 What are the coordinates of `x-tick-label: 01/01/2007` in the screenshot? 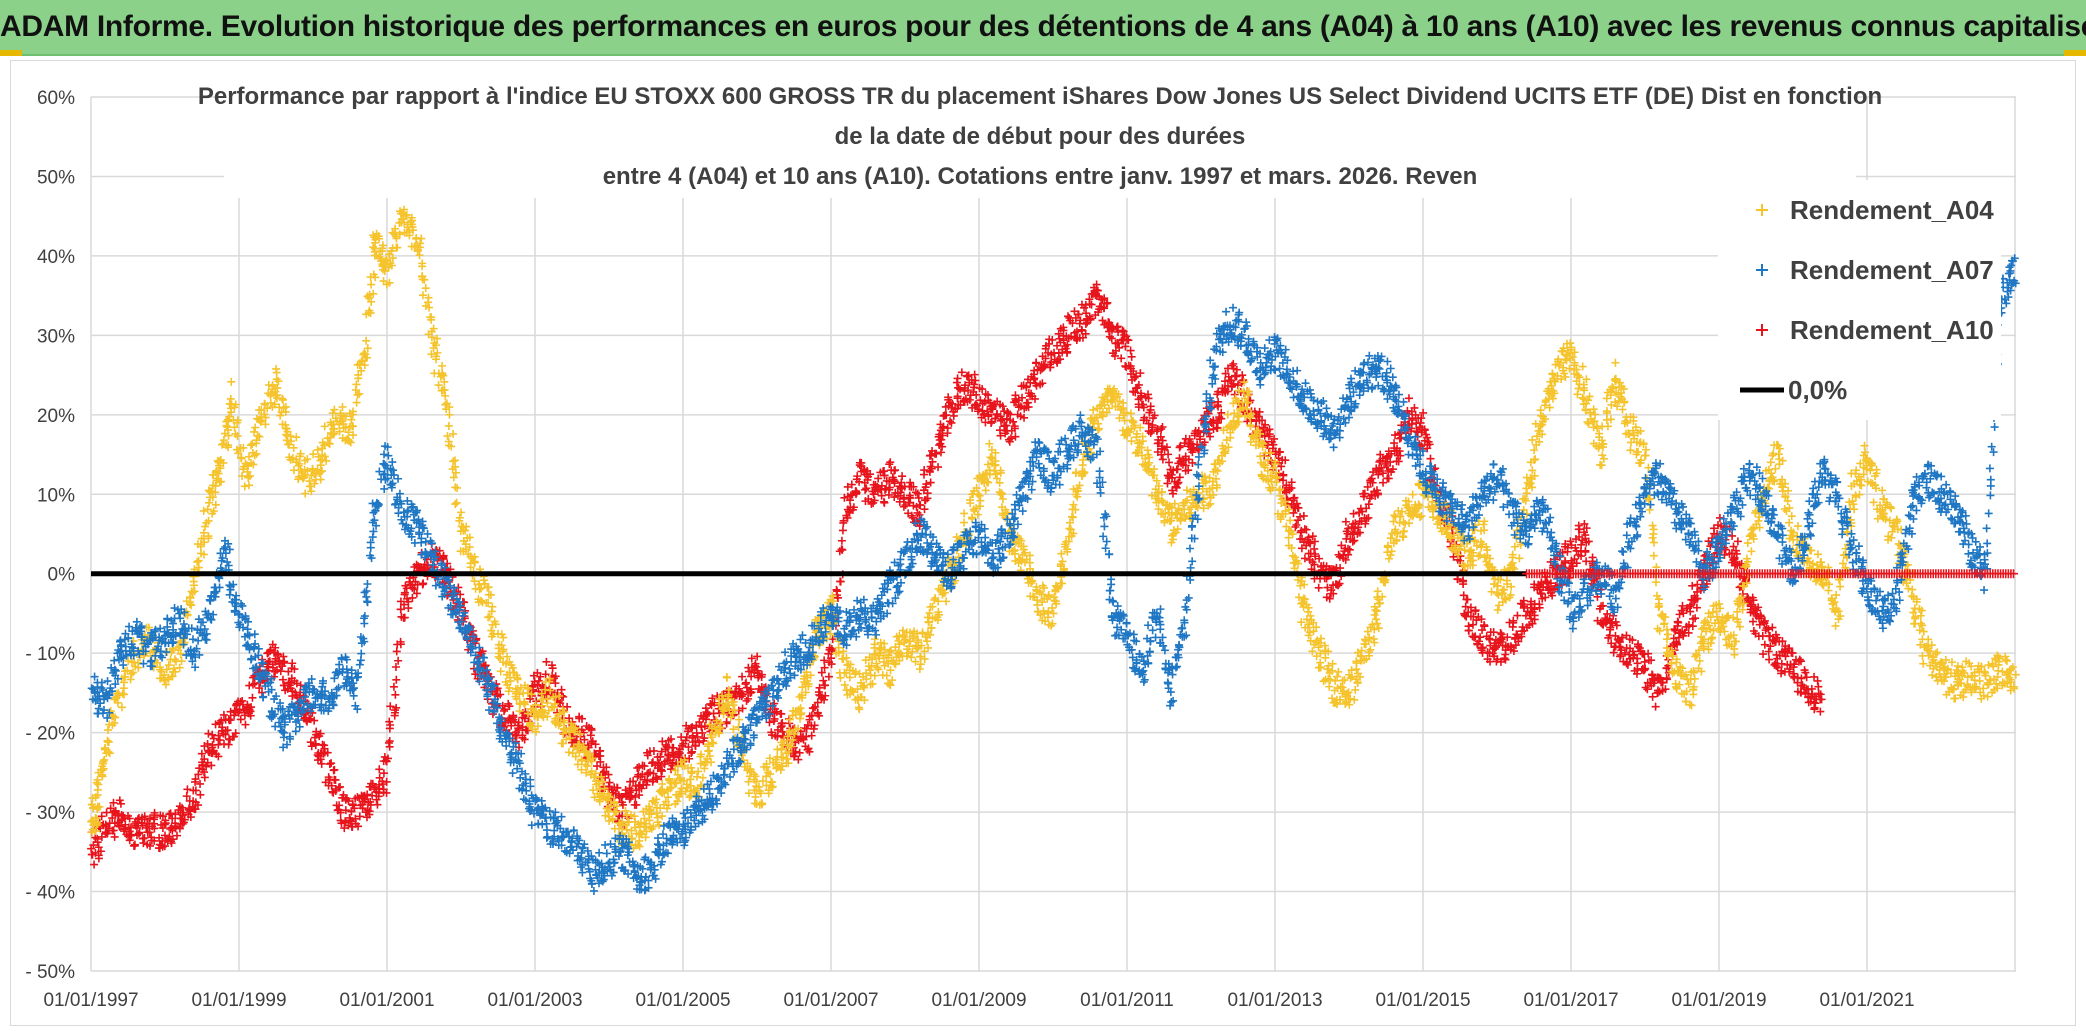 It's located at (830, 1000).